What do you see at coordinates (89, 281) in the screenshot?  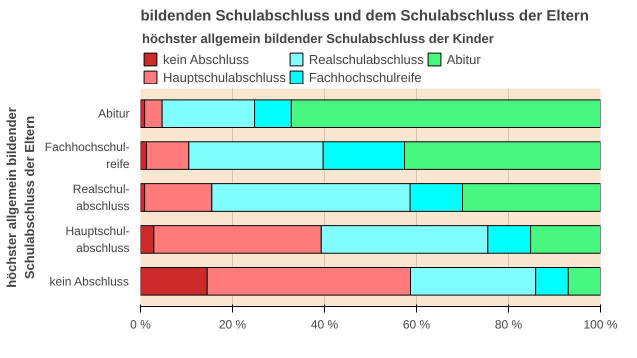 I see `y-tick-label: kein Abschluss` at bounding box center [89, 281].